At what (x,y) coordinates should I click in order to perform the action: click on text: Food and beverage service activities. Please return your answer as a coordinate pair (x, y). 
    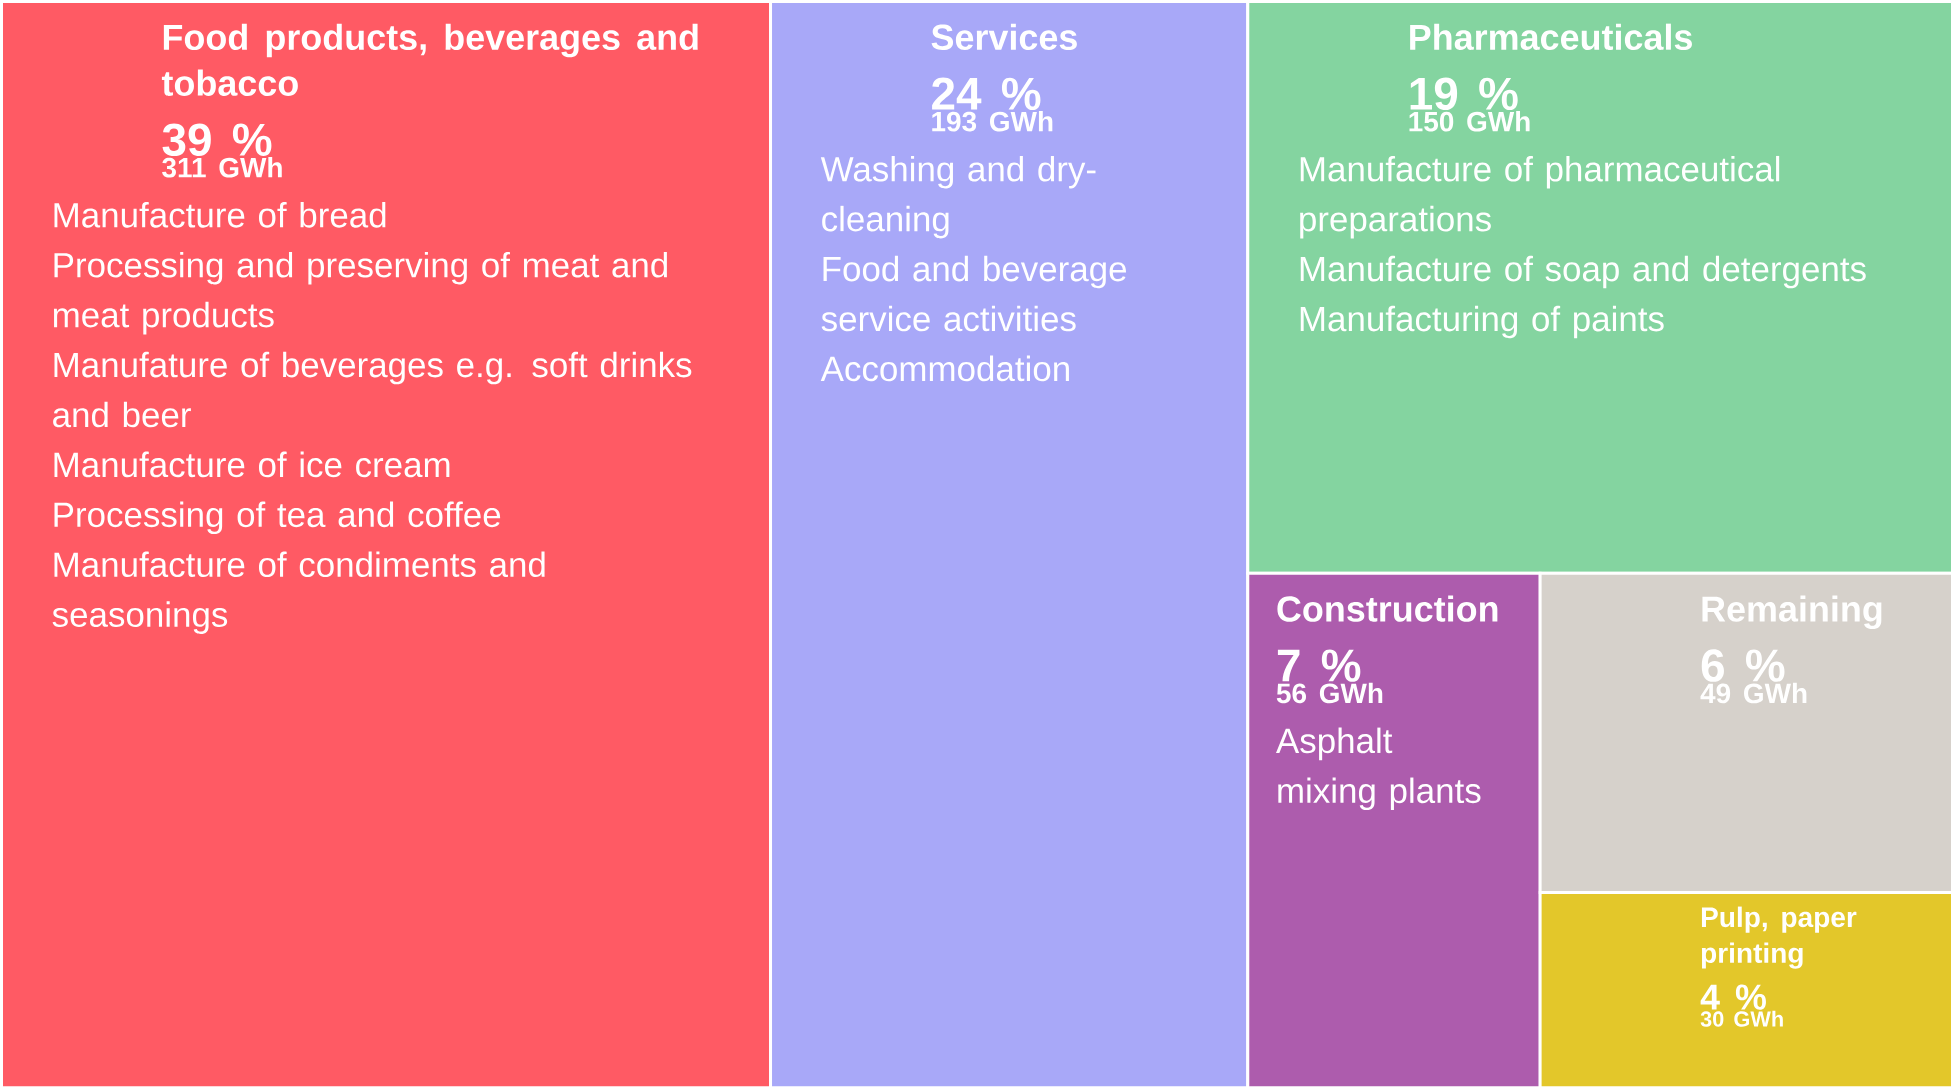
    Looking at the image, I should click on (974, 293).